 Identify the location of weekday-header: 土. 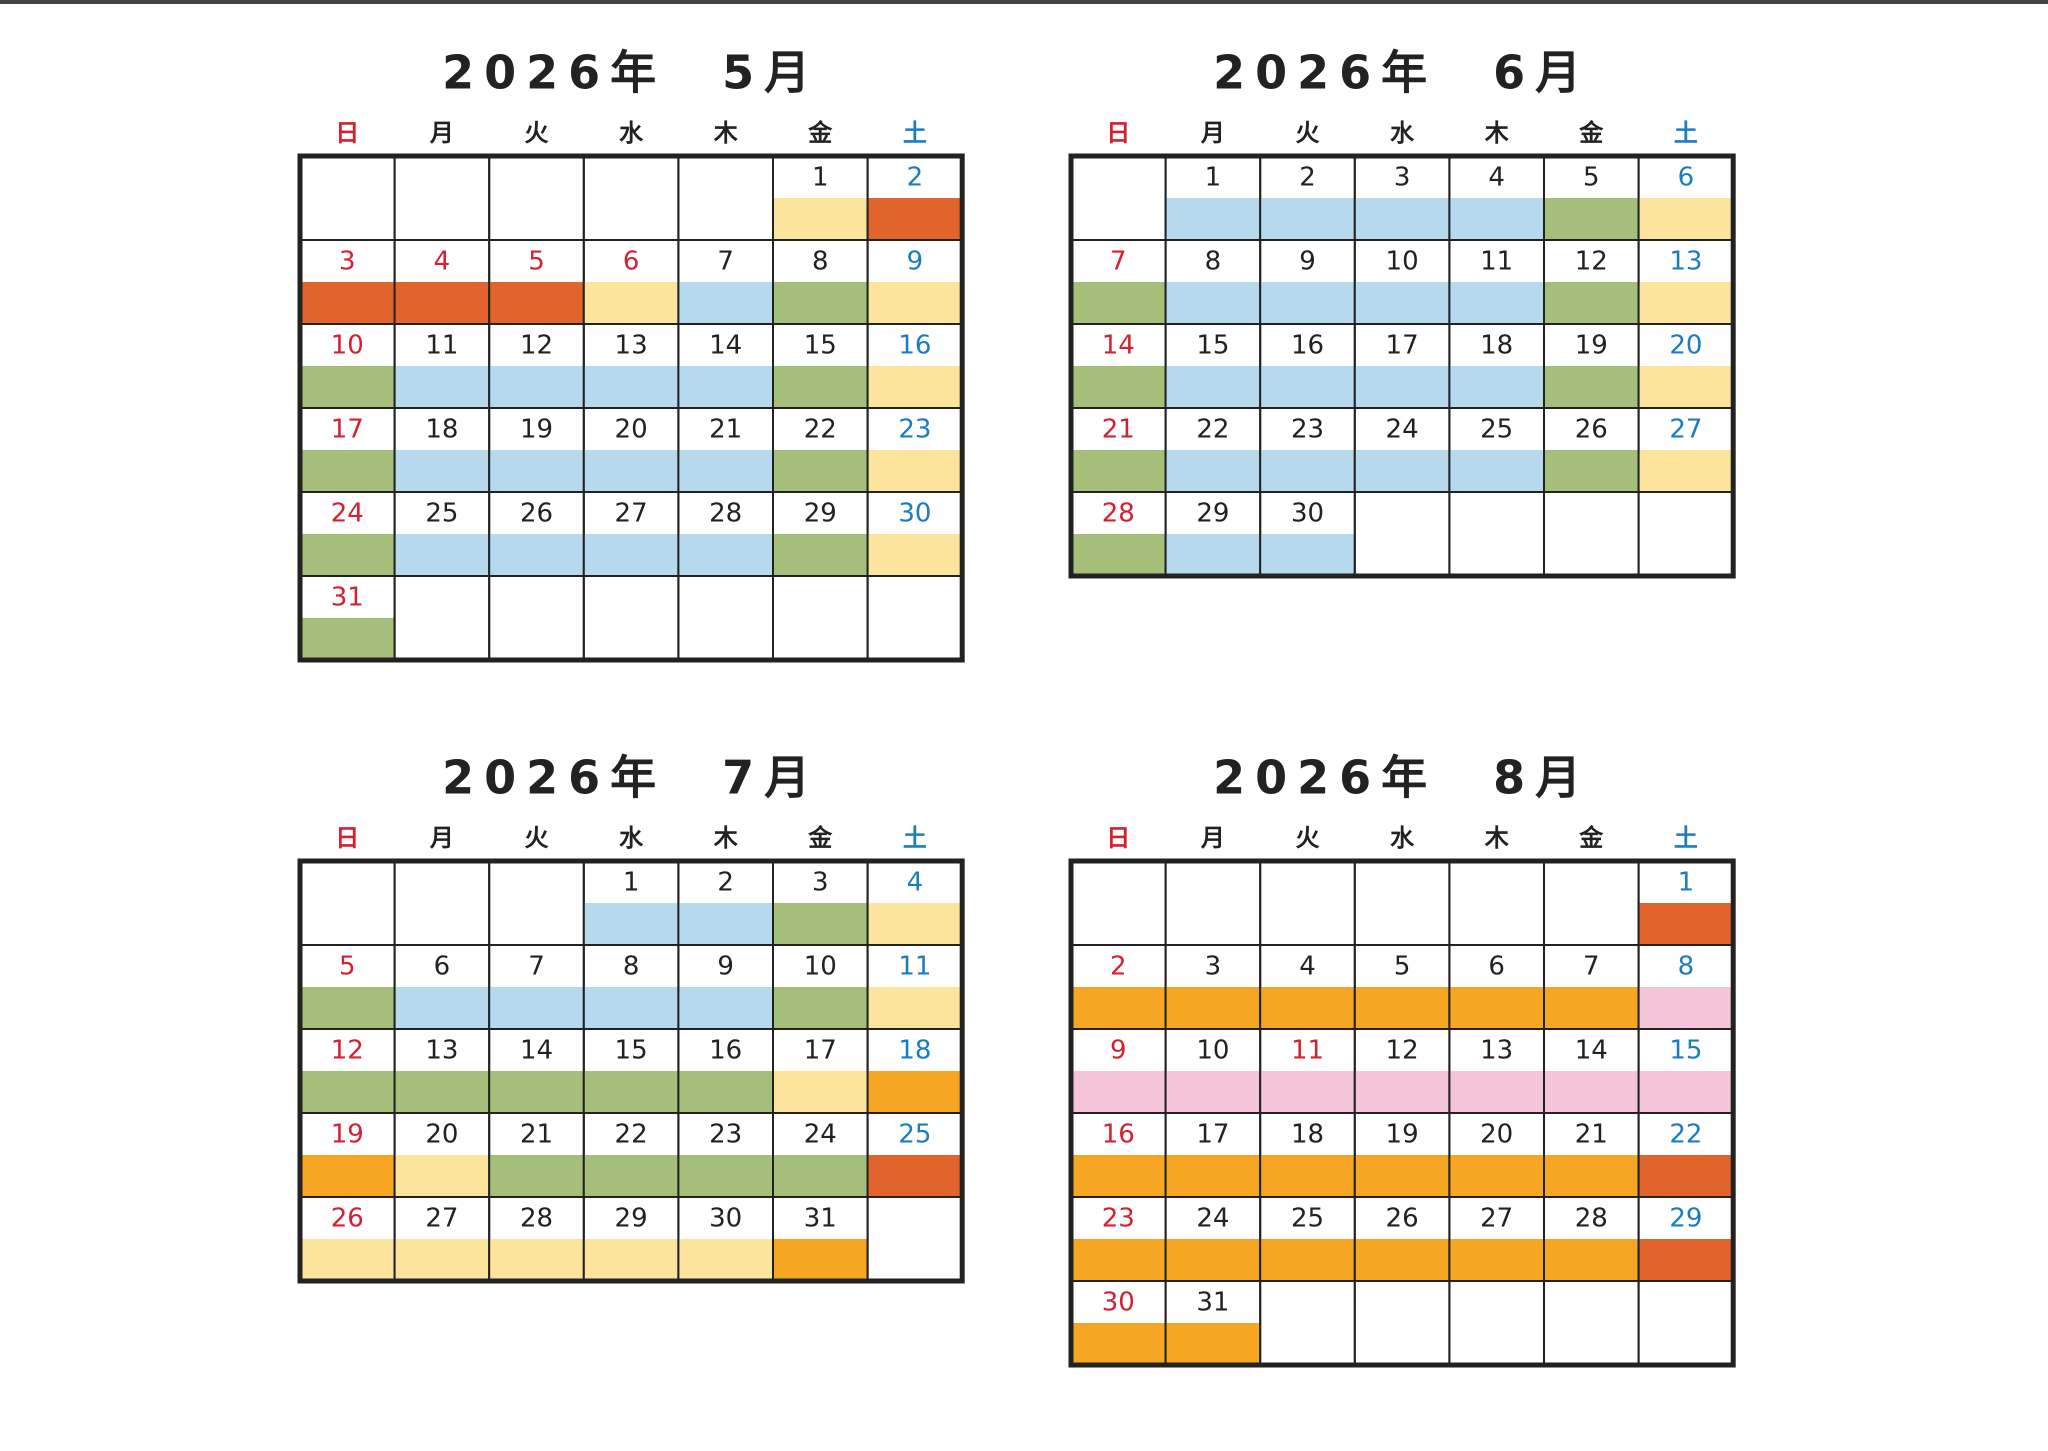
(915, 133).